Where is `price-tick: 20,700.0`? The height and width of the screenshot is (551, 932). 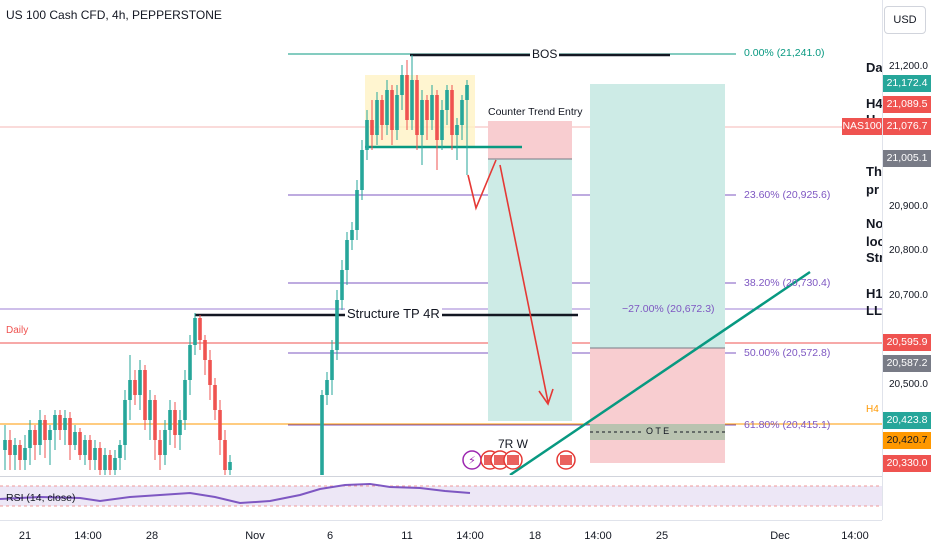 price-tick: 20,700.0 is located at coordinates (908, 295).